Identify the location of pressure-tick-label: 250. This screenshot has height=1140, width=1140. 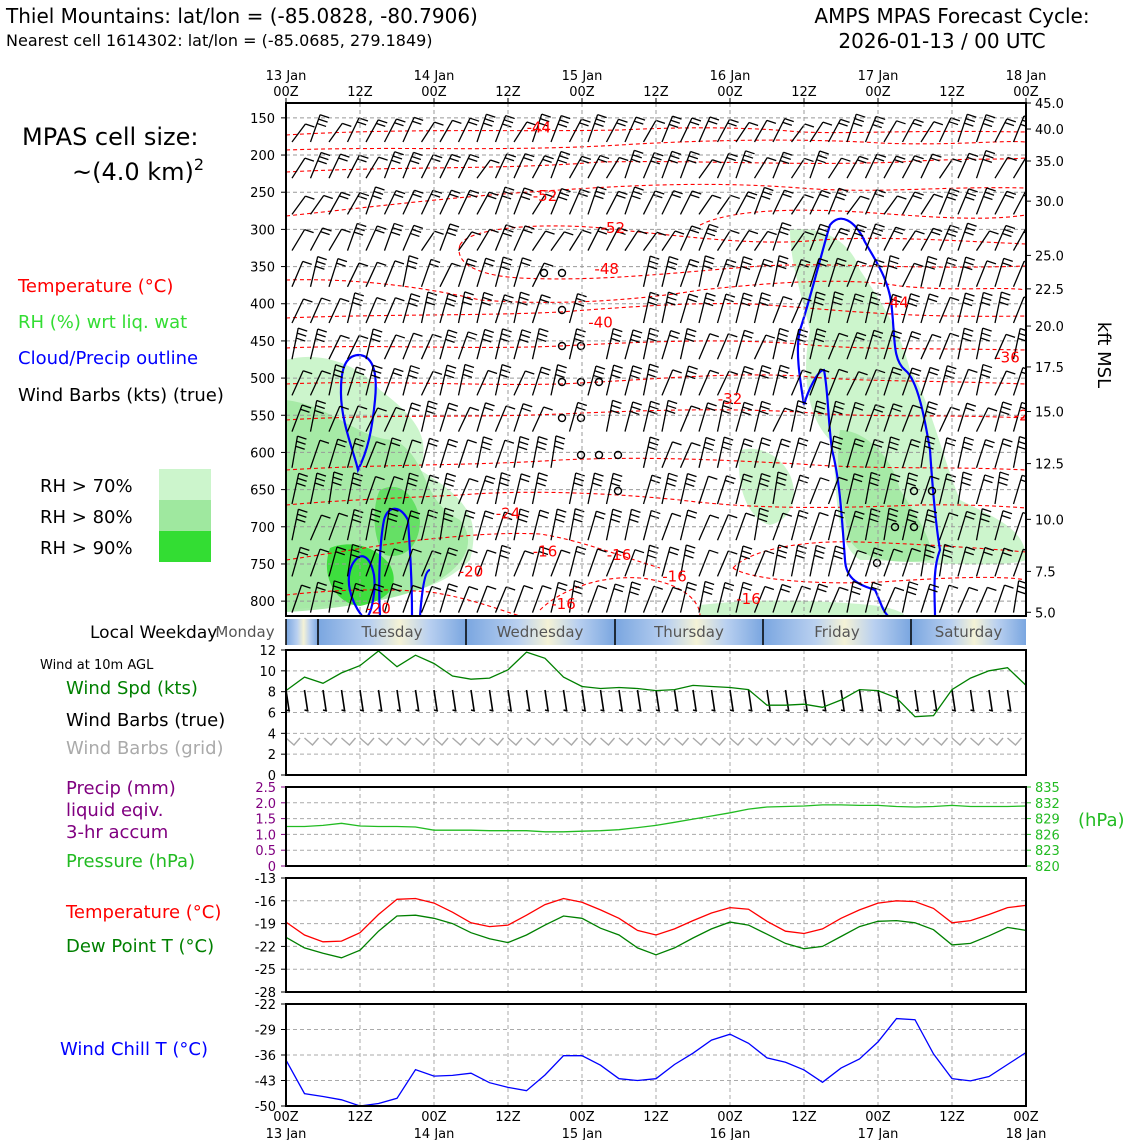
(262, 193).